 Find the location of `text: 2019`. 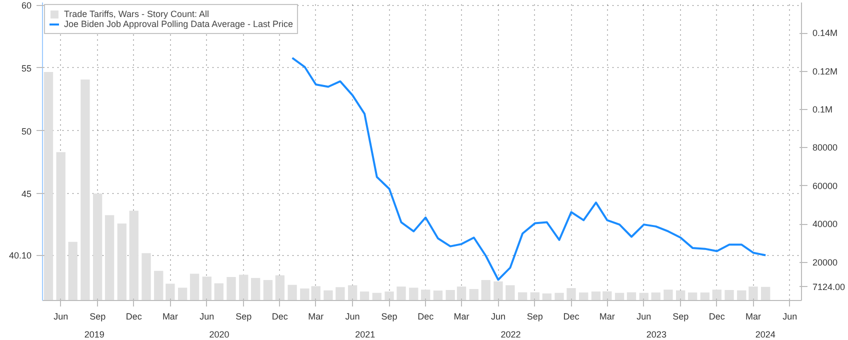

text: 2019 is located at coordinates (94, 335).